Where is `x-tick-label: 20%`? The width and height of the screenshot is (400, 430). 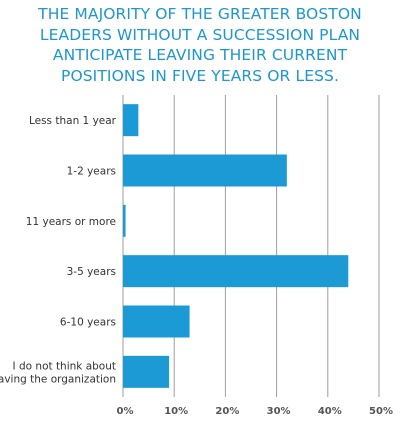
x-tick-label: 20% is located at coordinates (227, 411).